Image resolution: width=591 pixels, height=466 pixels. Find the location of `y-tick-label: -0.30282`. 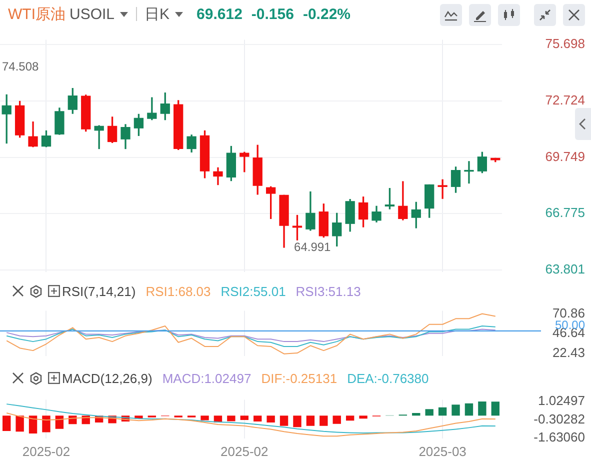

y-tick-label: -0.30282 is located at coordinates (559, 418).